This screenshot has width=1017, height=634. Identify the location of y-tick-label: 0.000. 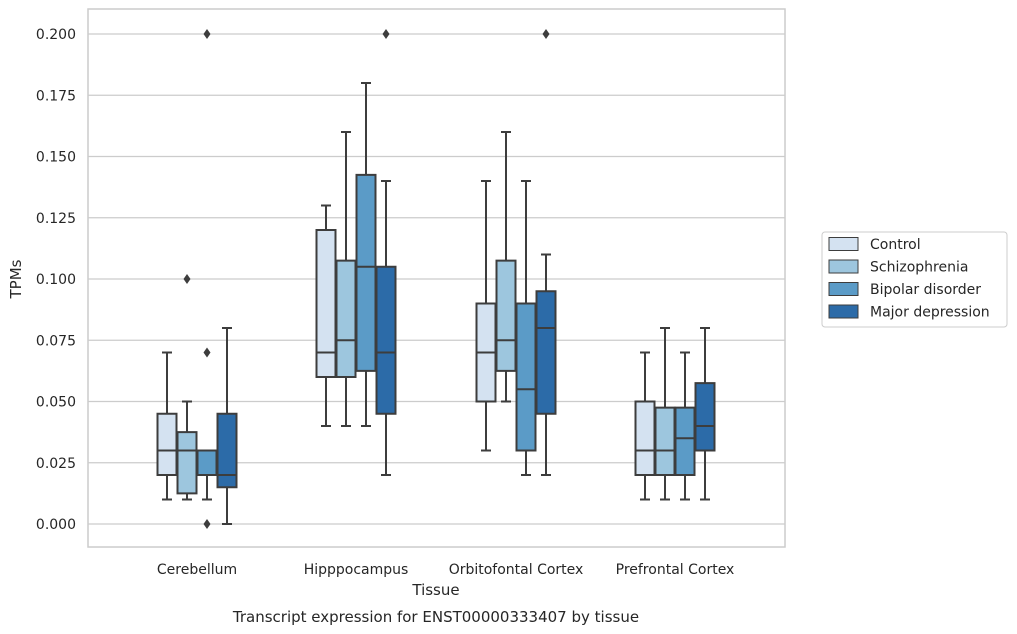
(56, 525).